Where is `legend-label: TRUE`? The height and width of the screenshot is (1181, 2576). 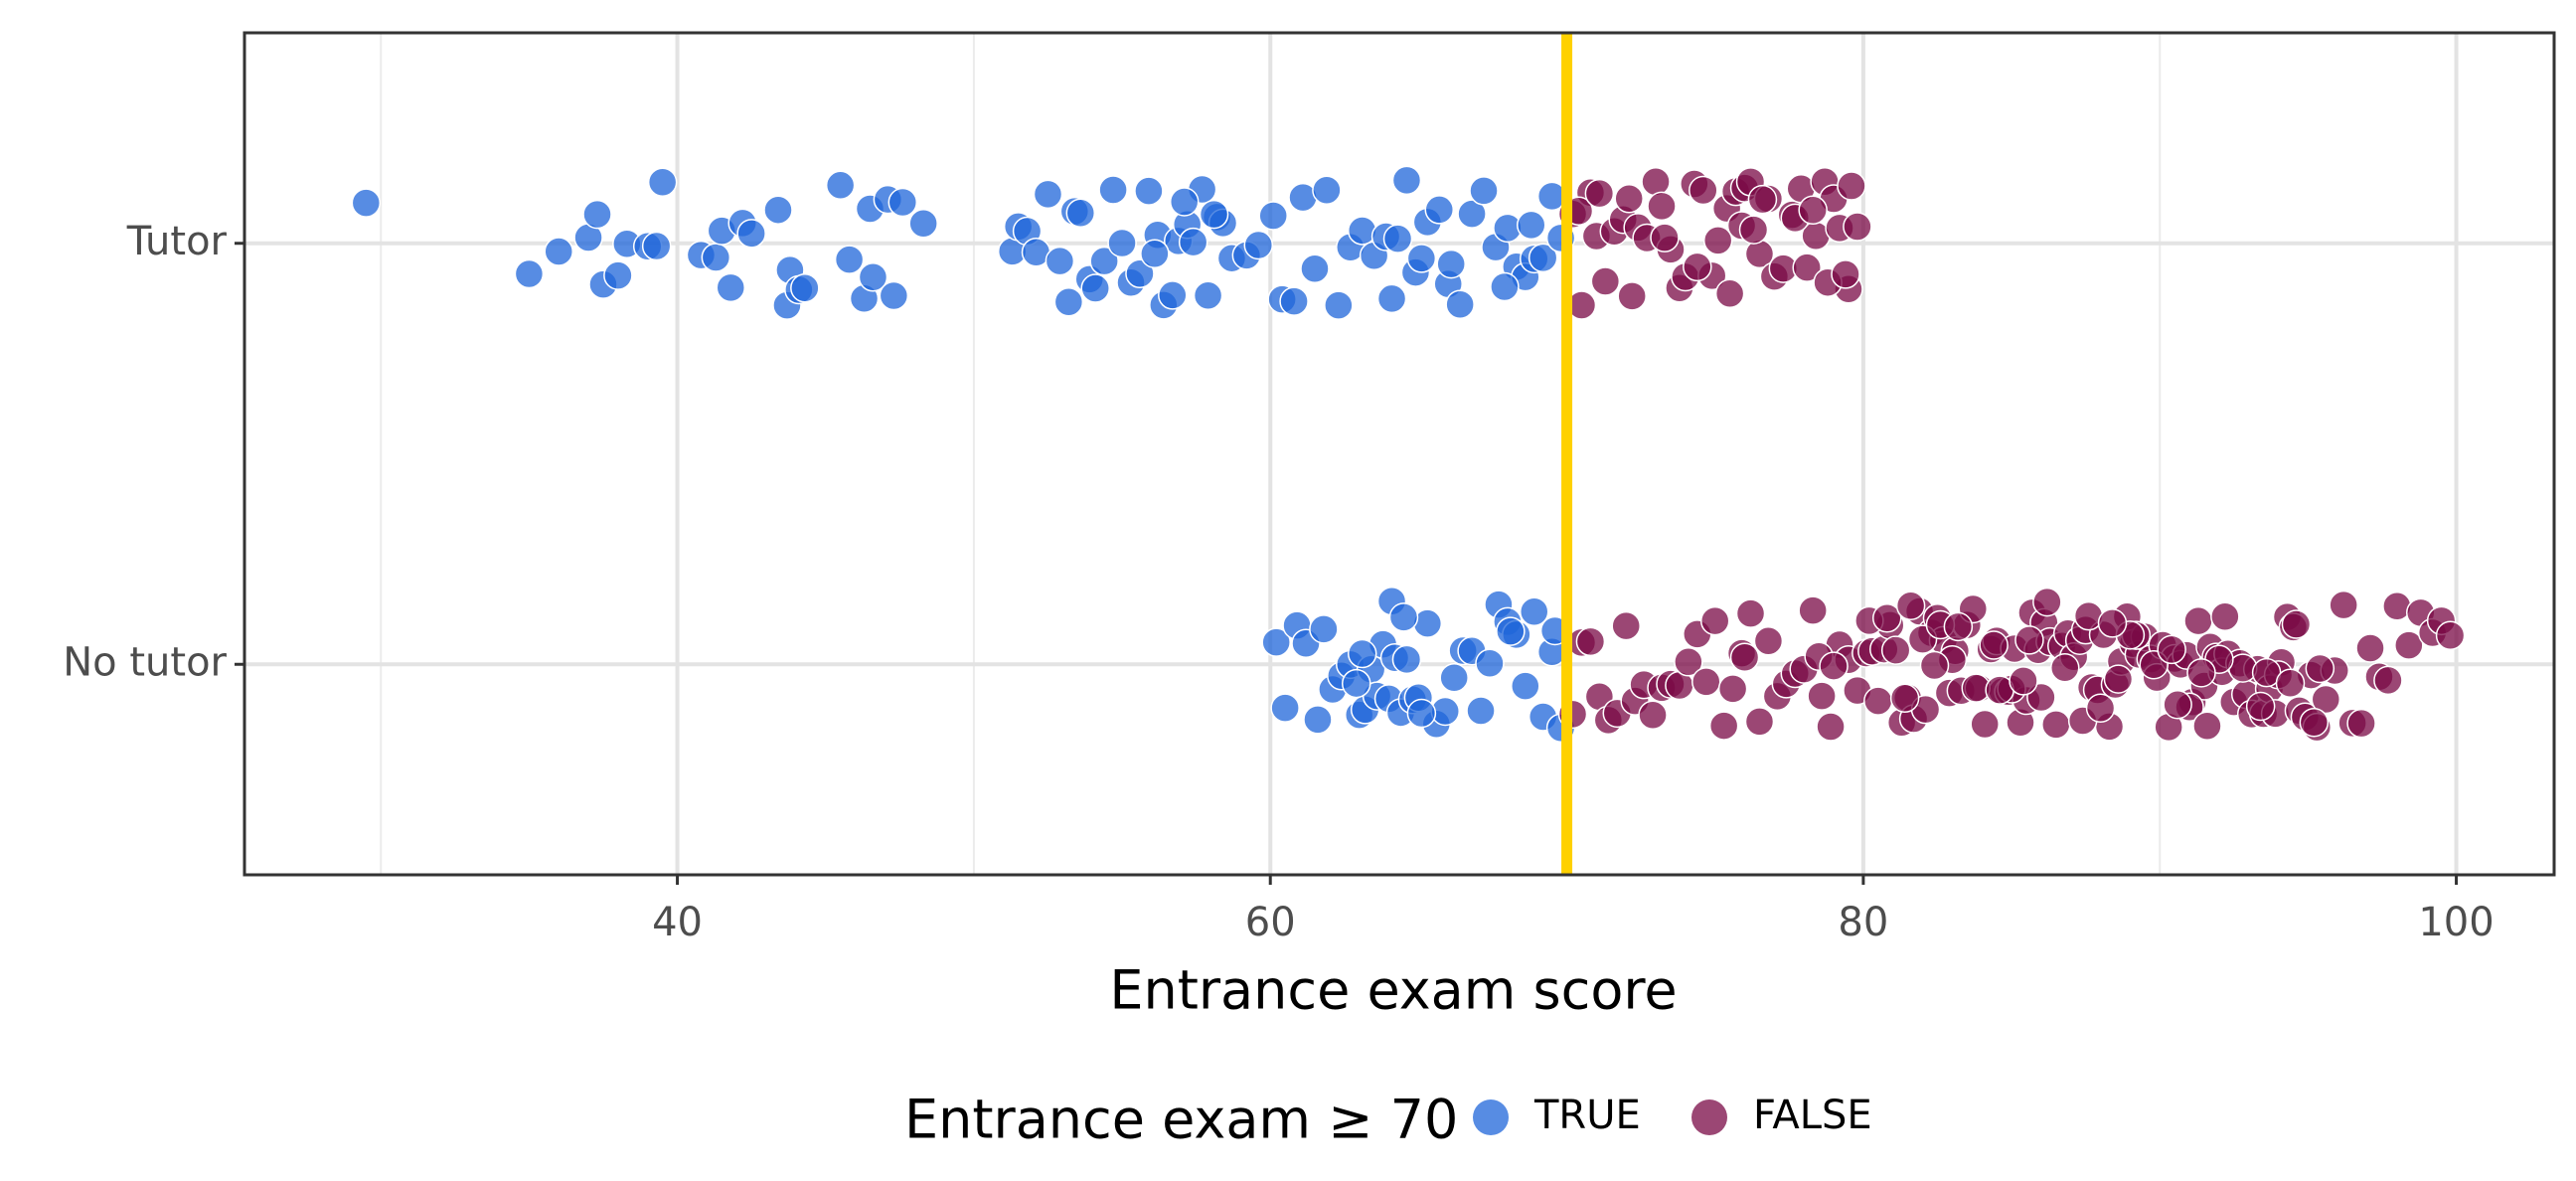 legend-label: TRUE is located at coordinates (1587, 1116).